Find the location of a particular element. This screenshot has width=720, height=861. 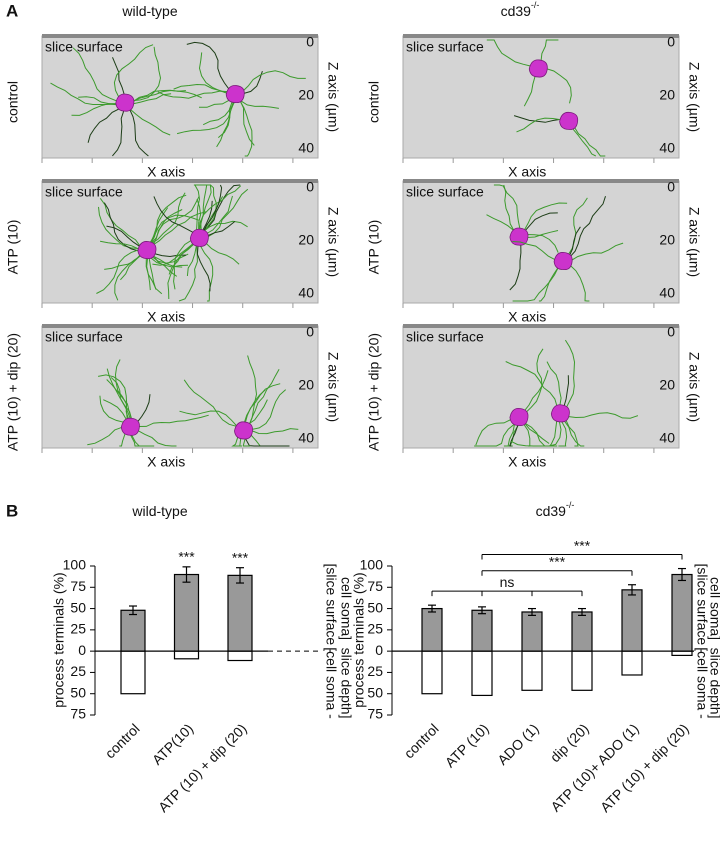

y-tick-label: 0 is located at coordinates (379, 650).